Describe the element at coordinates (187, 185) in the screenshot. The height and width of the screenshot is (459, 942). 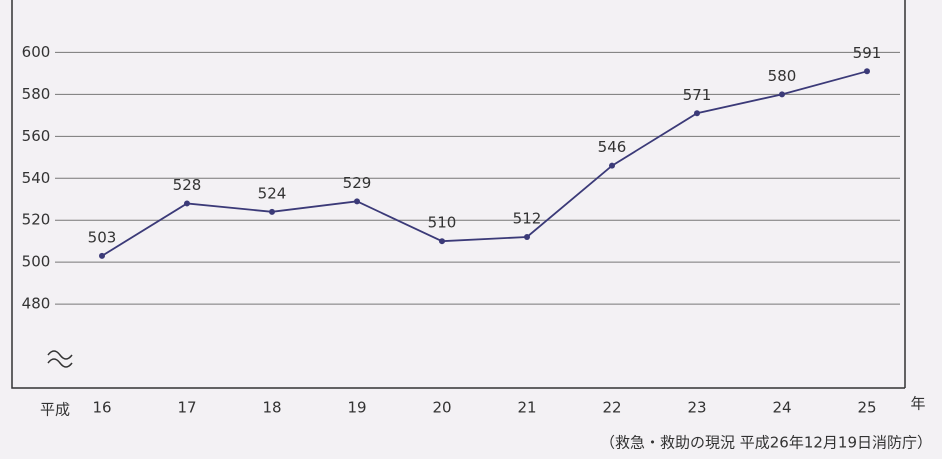
I see `data-label: 528` at that location.